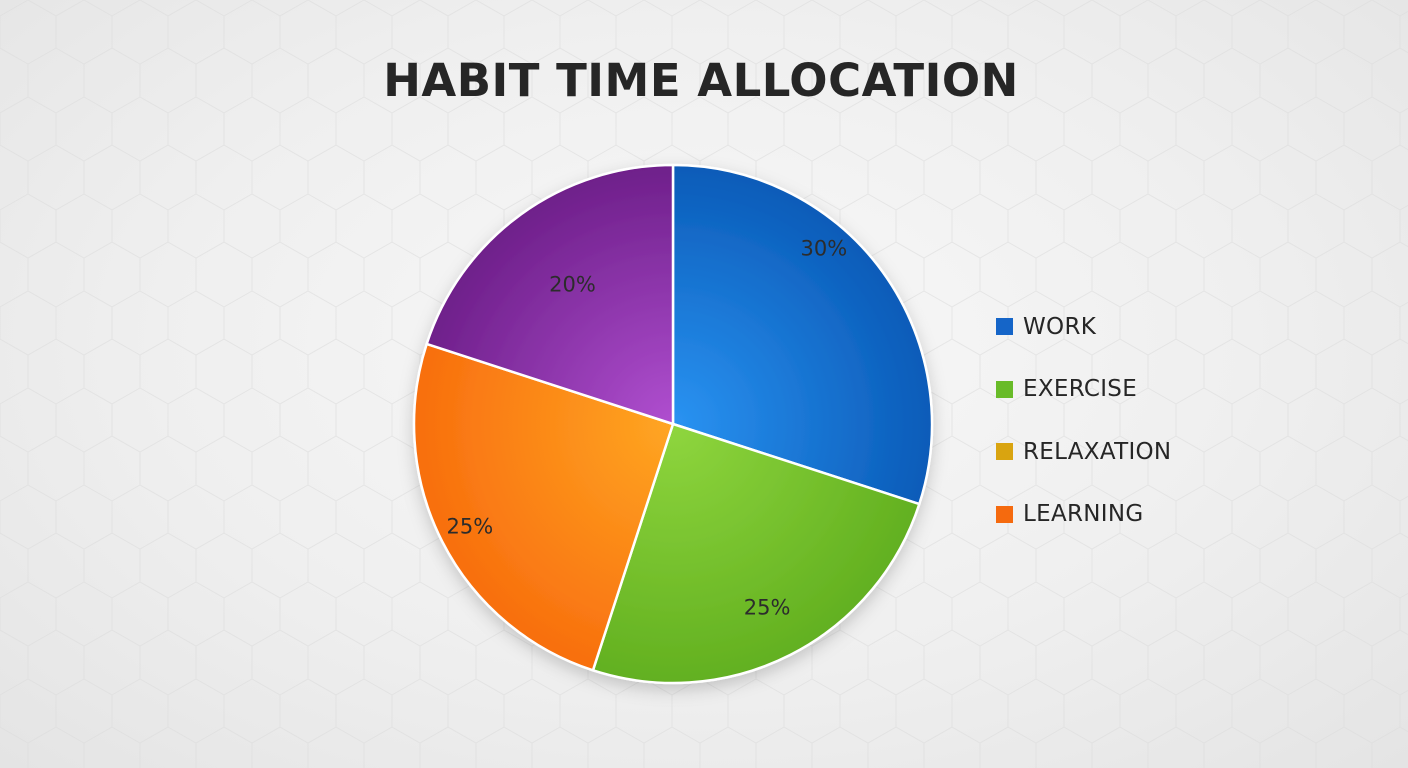 This screenshot has width=1408, height=768. I want to click on slice-value-label-relaxation: 20%, so click(572, 285).